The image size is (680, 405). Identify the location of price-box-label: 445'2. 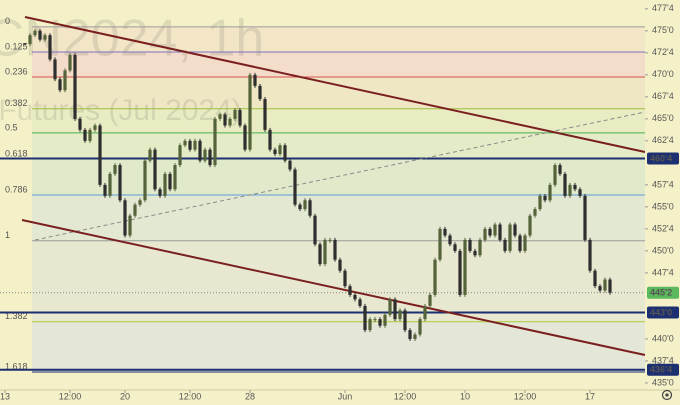
(661, 293).